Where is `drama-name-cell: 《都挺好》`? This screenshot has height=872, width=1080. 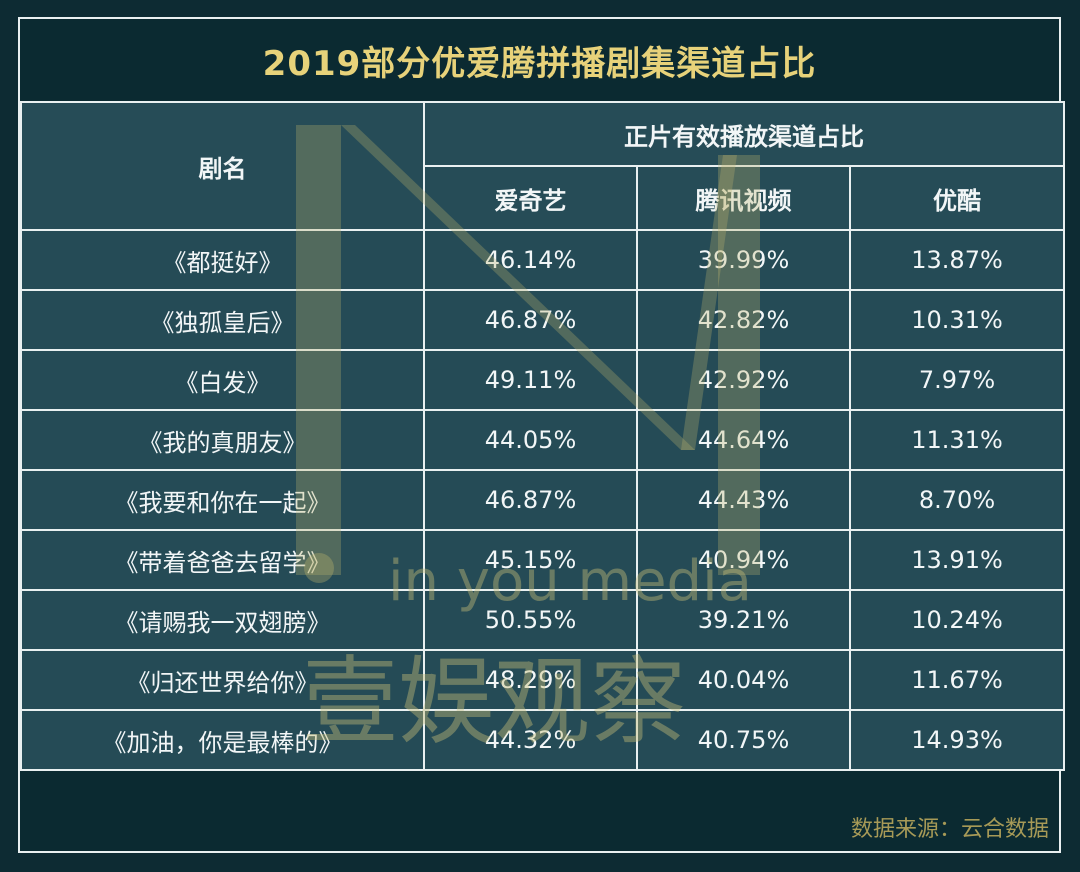 drama-name-cell: 《都挺好》 is located at coordinates (222, 260).